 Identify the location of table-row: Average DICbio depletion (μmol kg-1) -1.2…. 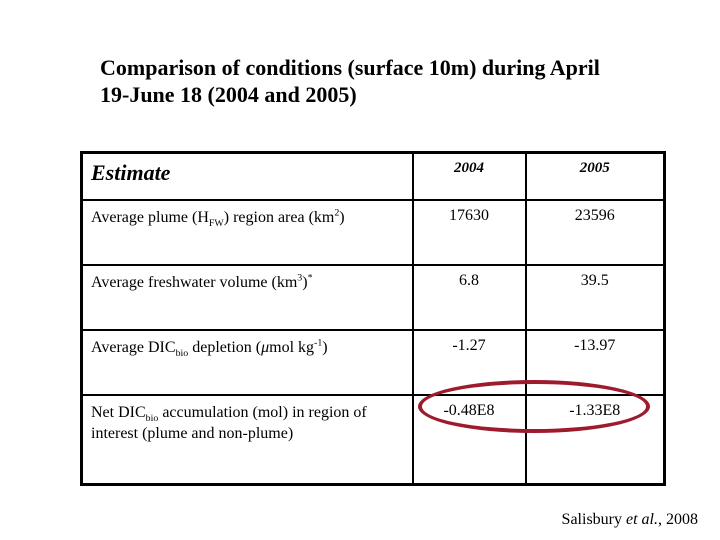
(373, 362).